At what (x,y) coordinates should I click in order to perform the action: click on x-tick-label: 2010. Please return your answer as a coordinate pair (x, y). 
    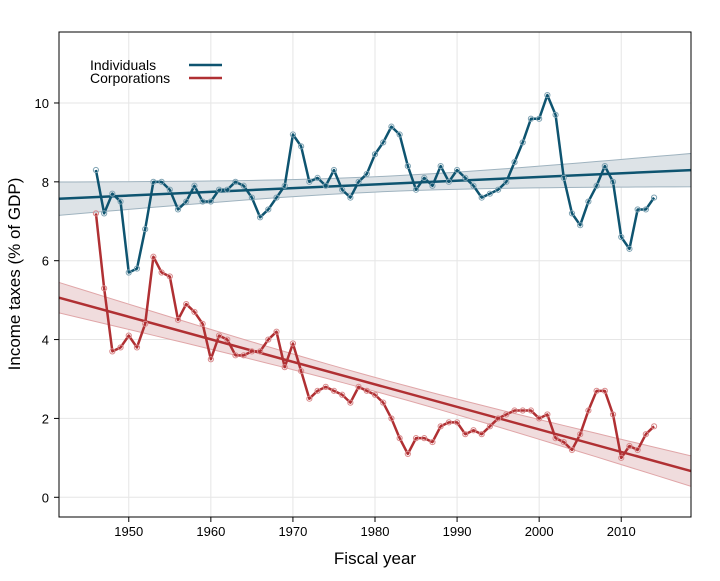
    Looking at the image, I should click on (621, 531).